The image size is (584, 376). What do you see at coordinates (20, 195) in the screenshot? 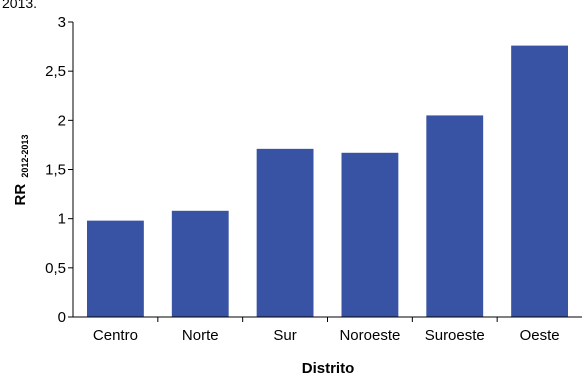
I see `y-axis-title-main: RR` at bounding box center [20, 195].